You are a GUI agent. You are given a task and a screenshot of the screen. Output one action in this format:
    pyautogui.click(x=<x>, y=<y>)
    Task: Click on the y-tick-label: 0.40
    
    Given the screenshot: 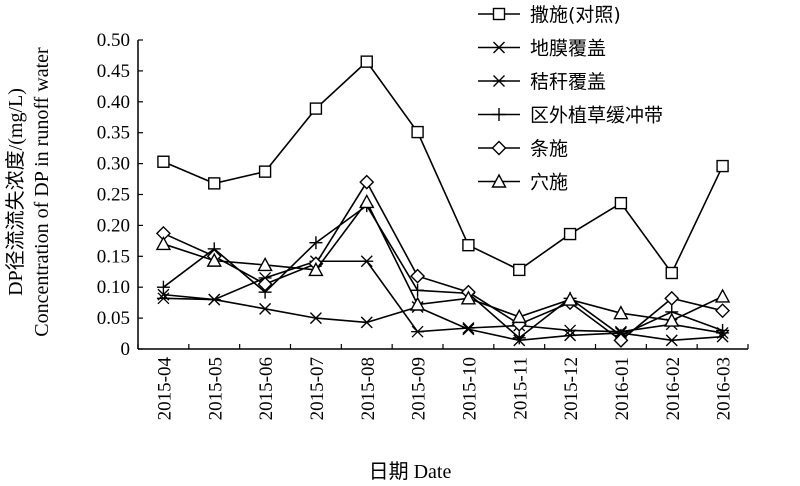 What is the action you would take?
    pyautogui.click(x=113, y=102)
    